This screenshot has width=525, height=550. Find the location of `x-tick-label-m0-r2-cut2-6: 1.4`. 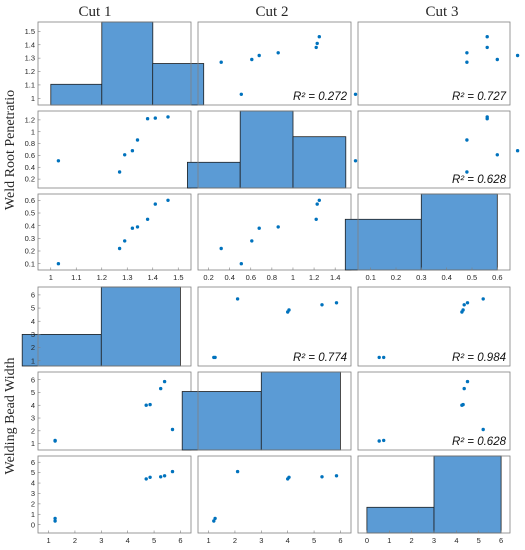

x-tick-label-m0-r2-cut2-6: 1.4 is located at coordinates (335, 277).